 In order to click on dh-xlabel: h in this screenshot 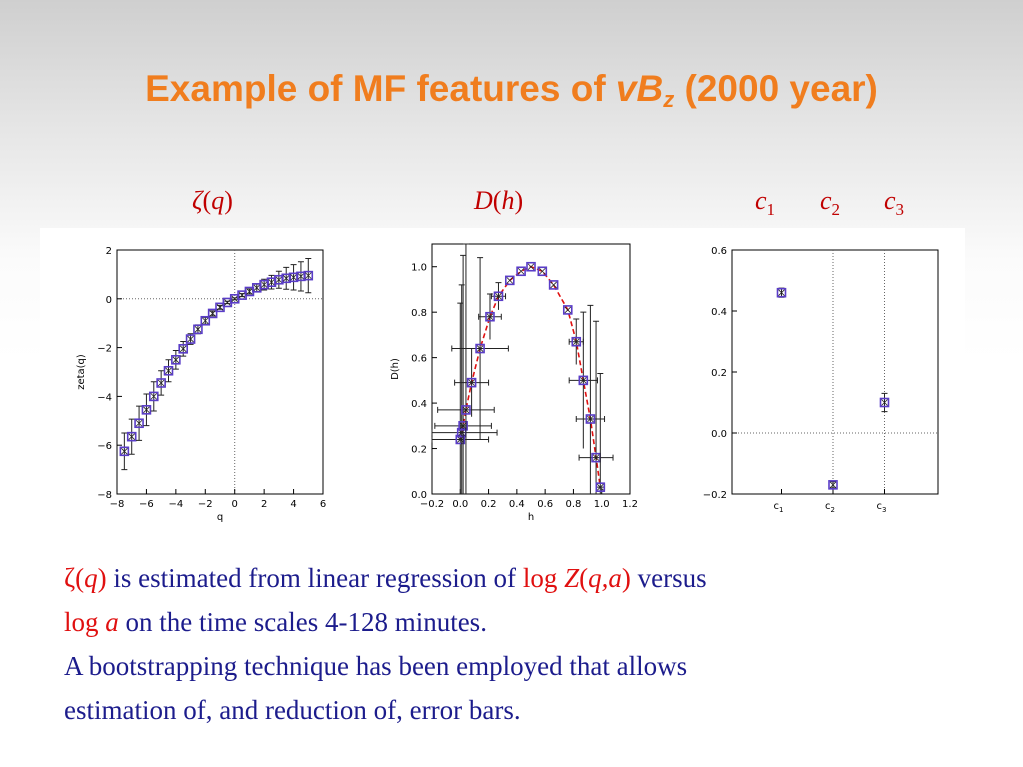, I will do `click(531, 517)`.